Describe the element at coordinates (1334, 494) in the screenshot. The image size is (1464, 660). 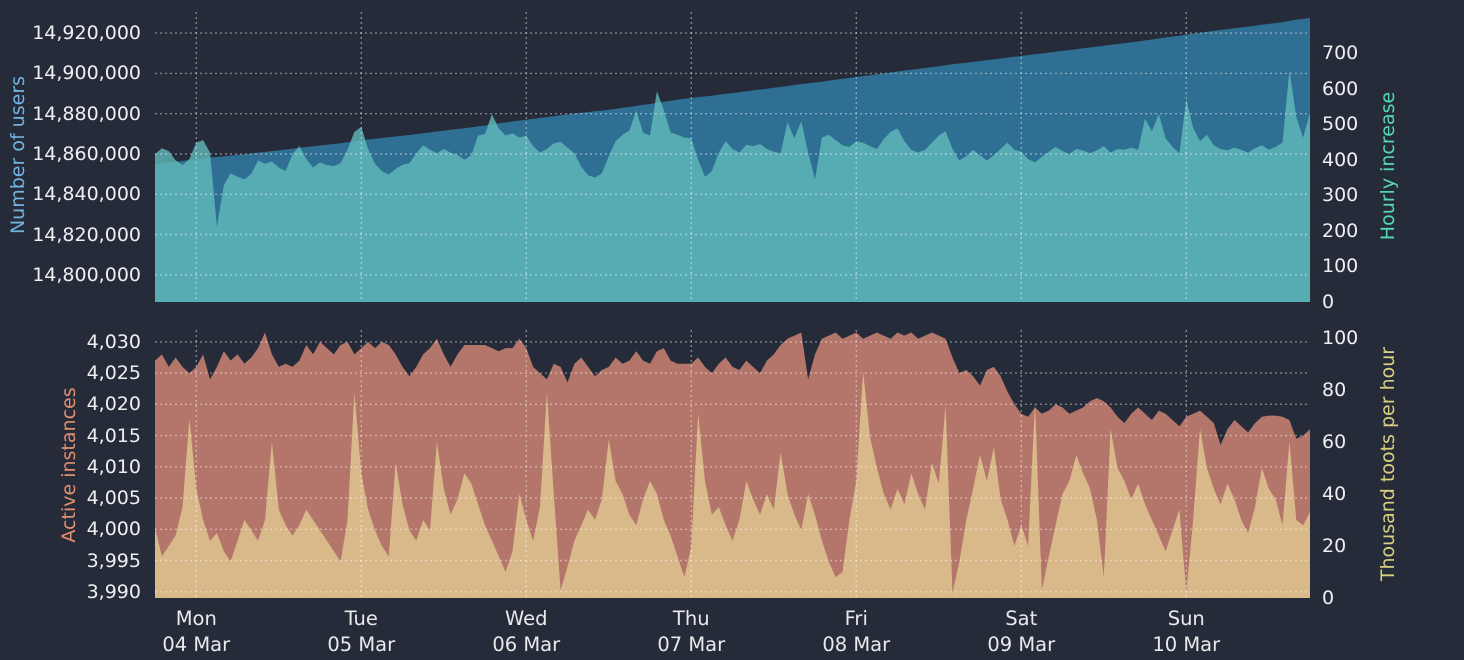
I see `y-tick-label-right: 40` at that location.